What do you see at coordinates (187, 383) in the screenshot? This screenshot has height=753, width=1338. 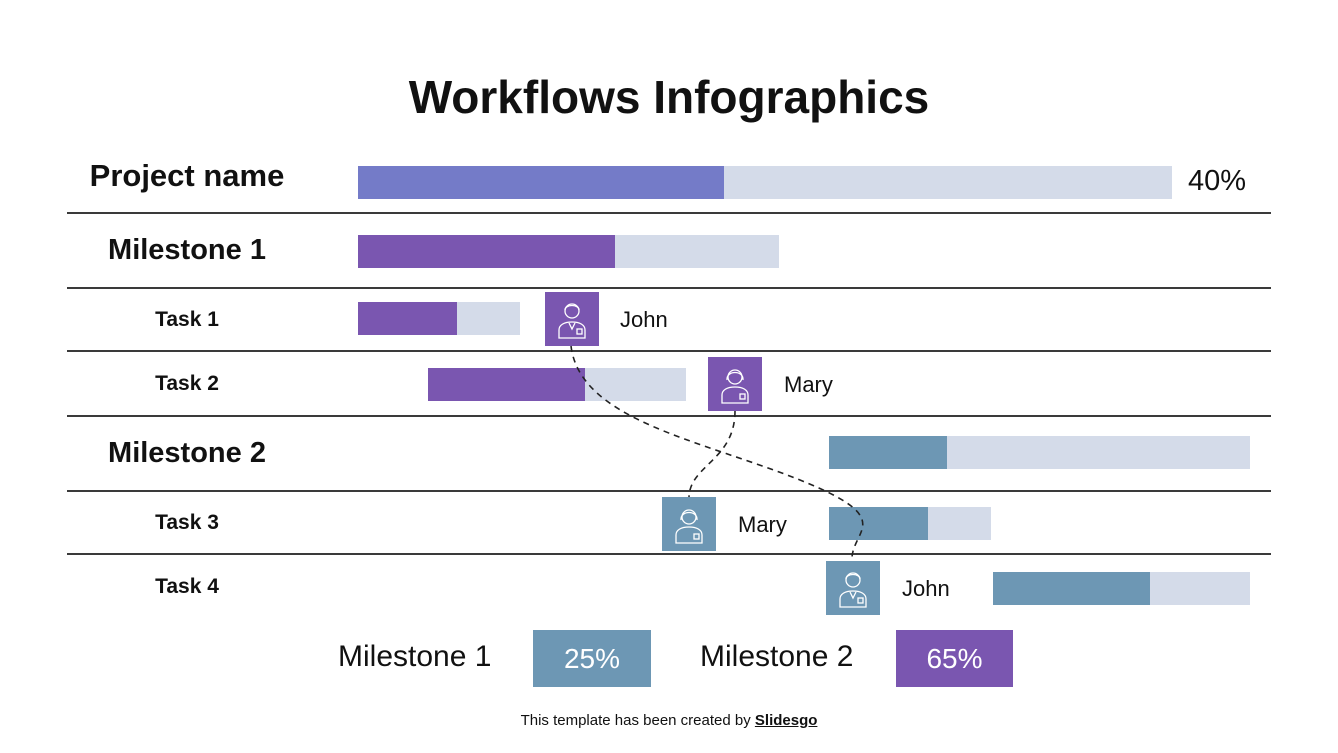 I see `task-2-label: Task 2` at bounding box center [187, 383].